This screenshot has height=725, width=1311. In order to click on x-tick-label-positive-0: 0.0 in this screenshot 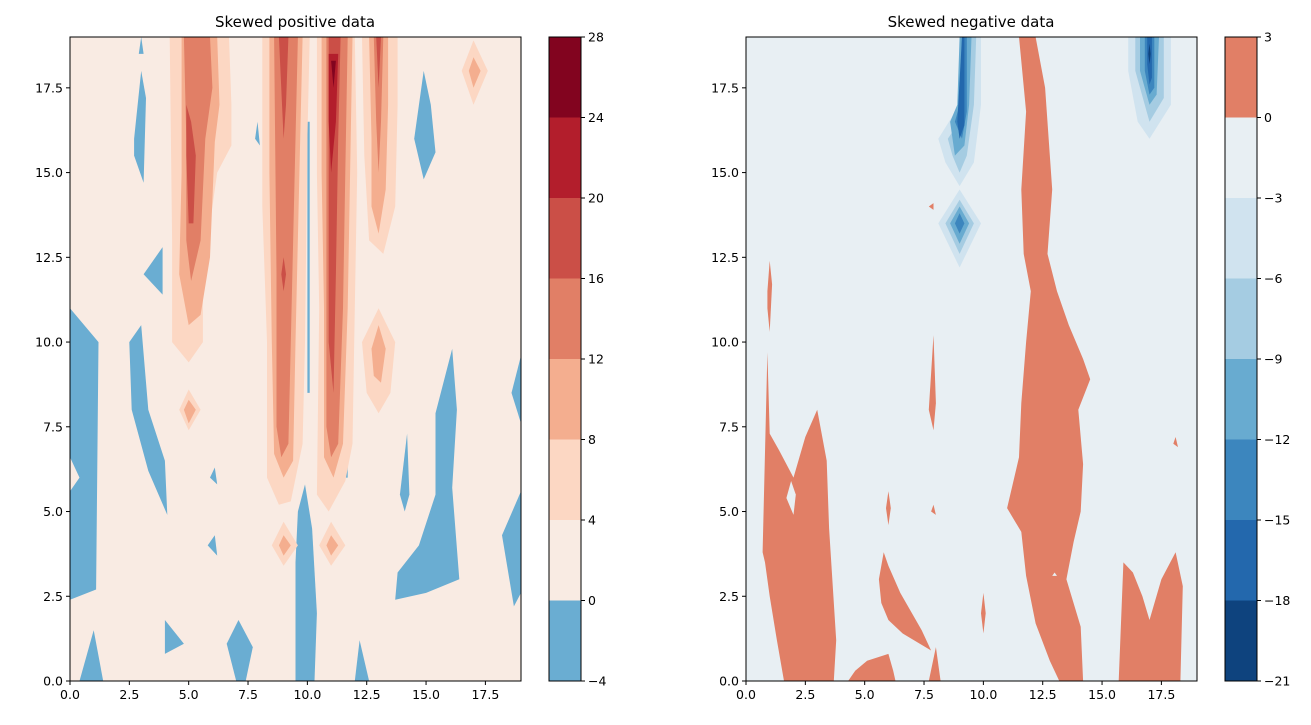, I will do `click(70, 694)`.